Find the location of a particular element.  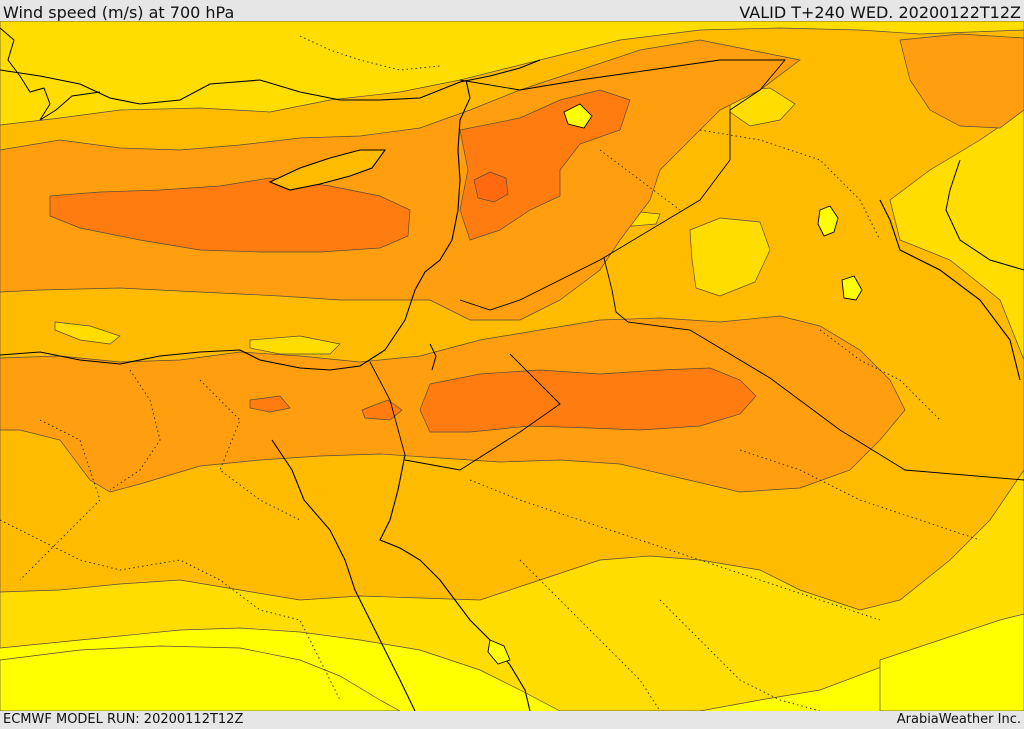

coastline-gulf-east is located at coordinates (984, 215).